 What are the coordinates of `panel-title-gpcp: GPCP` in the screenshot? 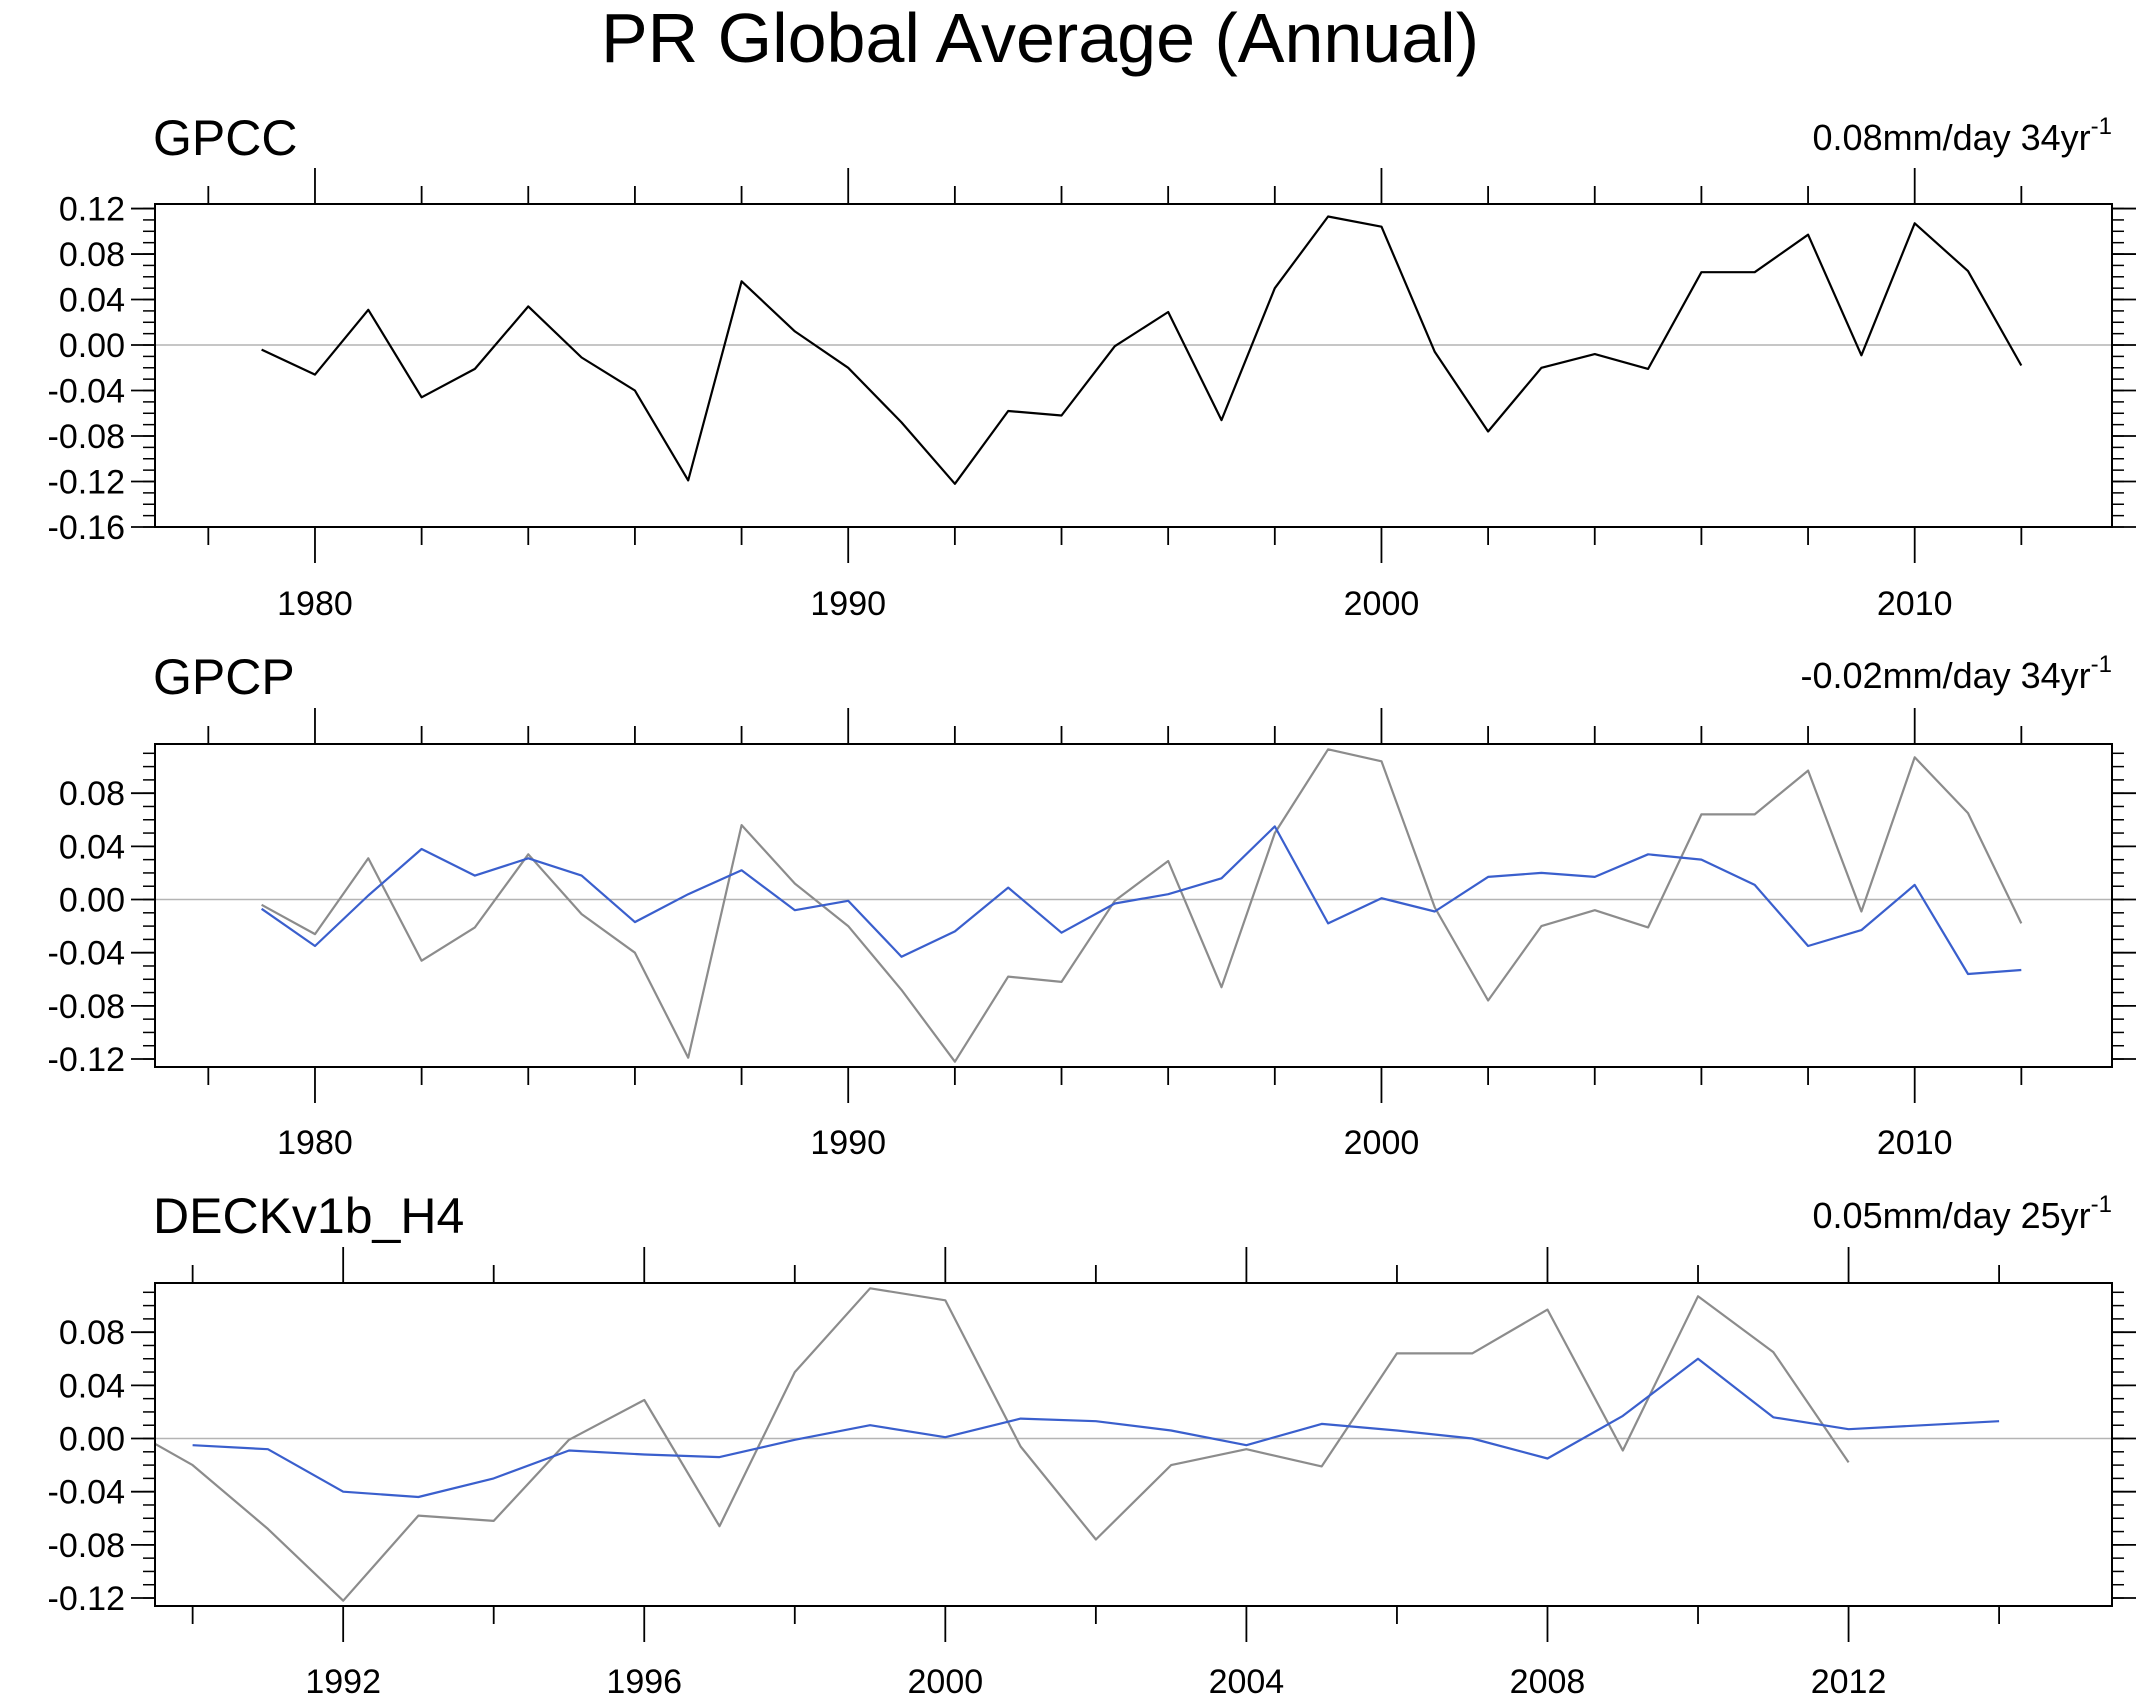 It's located at (224, 677).